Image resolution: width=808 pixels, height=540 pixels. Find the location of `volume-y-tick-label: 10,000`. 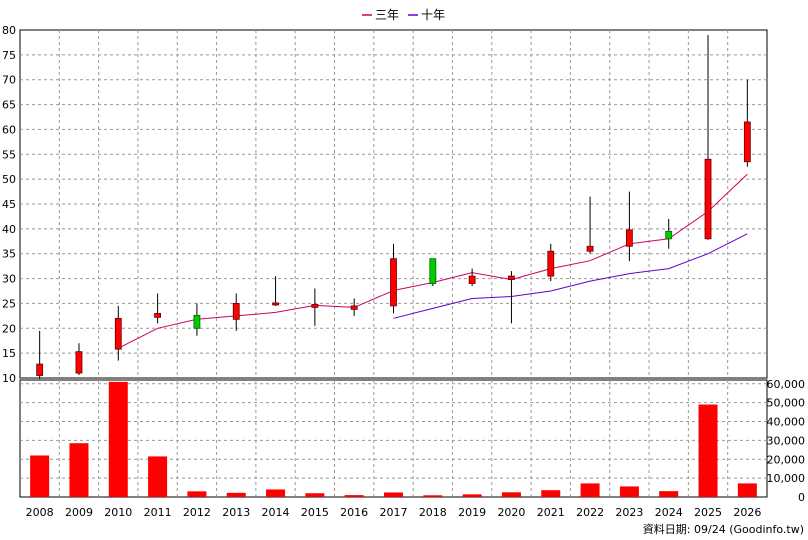

volume-y-tick-label: 10,000 is located at coordinates (786, 478).